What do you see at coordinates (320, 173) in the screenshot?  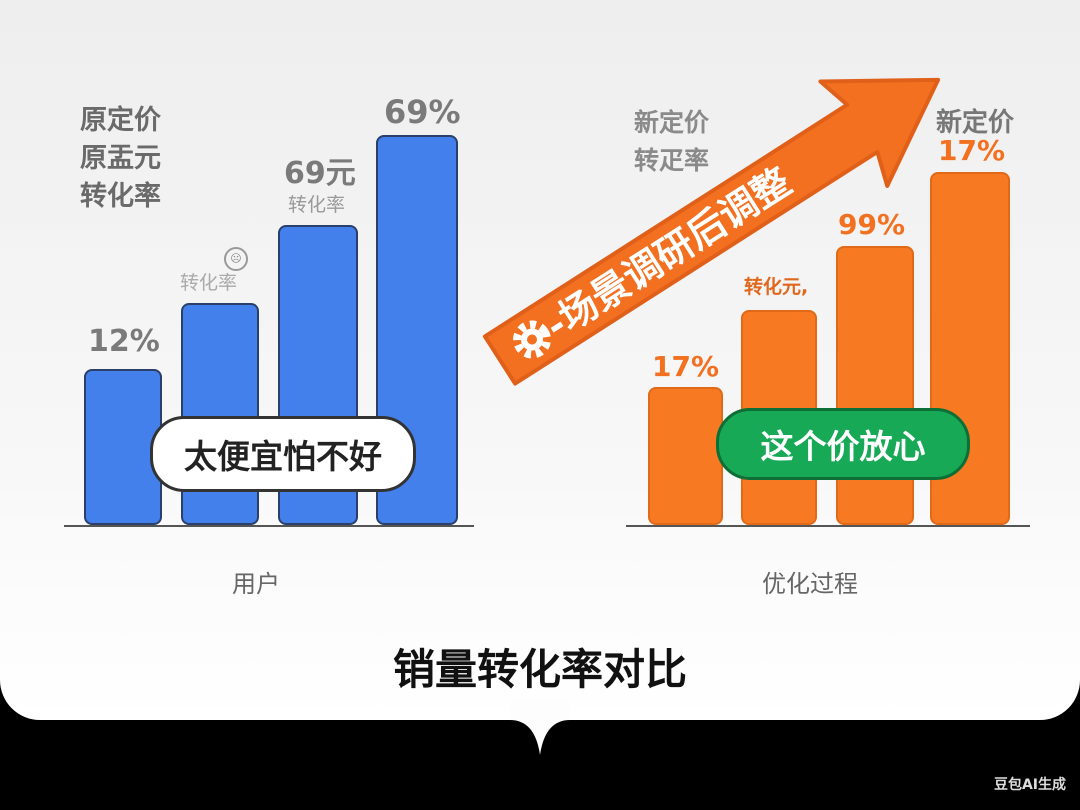 I see `bar-label: 69元` at bounding box center [320, 173].